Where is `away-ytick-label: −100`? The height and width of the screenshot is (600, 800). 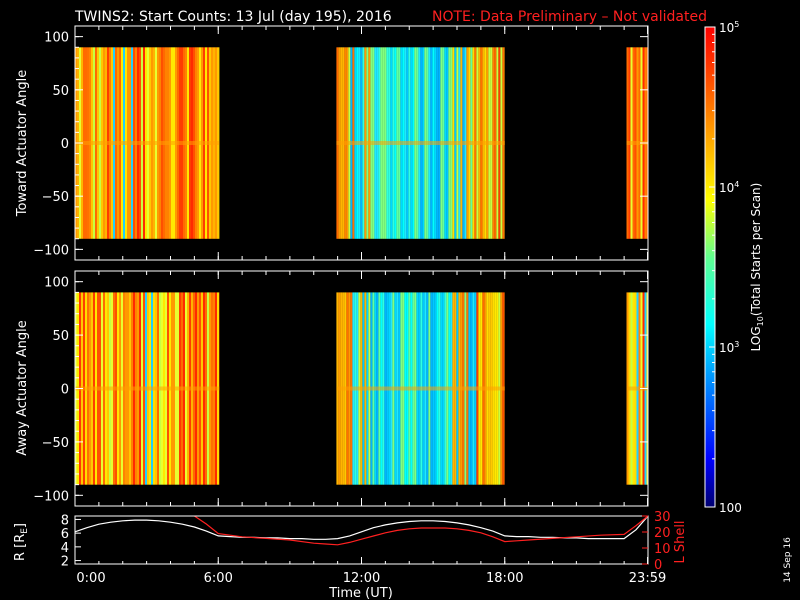
away-ytick-label: −100 is located at coordinates (51, 496).